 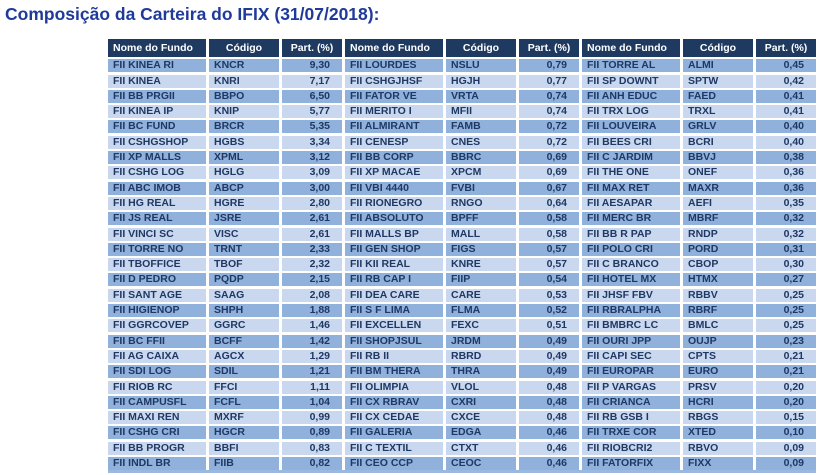 I want to click on fund-name-cell: FII CX CEDAE, so click(x=394, y=418).